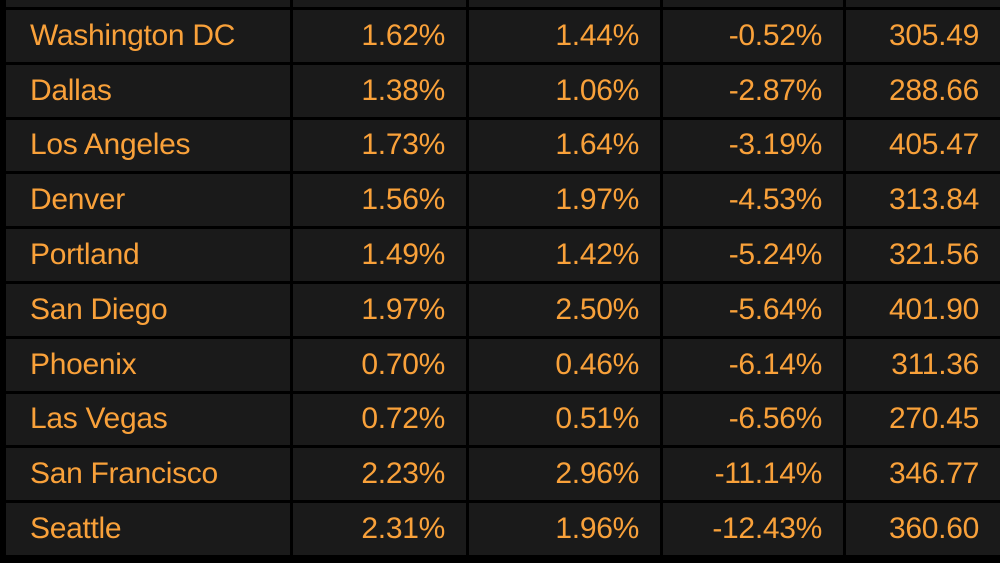  Describe the element at coordinates (923, 419) in the screenshot. I see `value-cell-4: 270.45` at that location.